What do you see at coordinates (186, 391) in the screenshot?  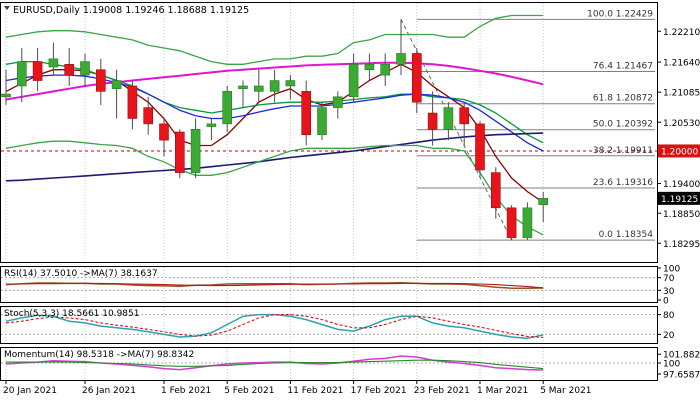 I see `x-tick-label: 1 Feb 2021` at bounding box center [186, 391].